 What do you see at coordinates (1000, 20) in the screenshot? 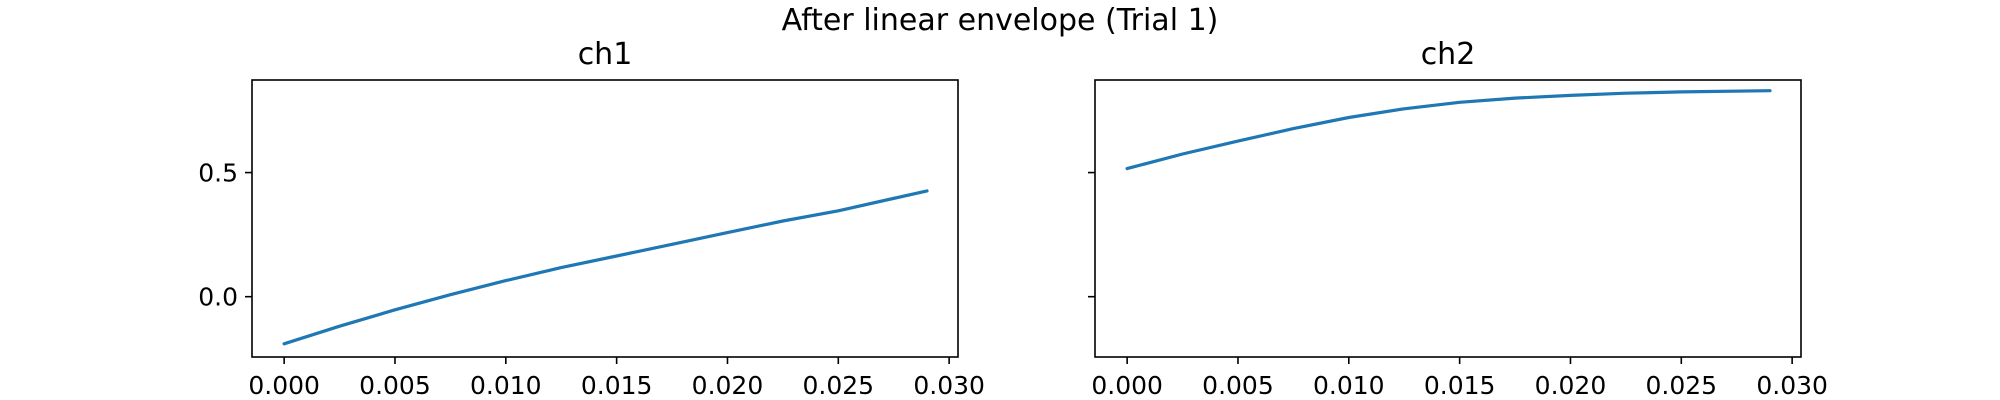
I see `figure-suptitle: After linear envelope (Trial 1)` at bounding box center [1000, 20].